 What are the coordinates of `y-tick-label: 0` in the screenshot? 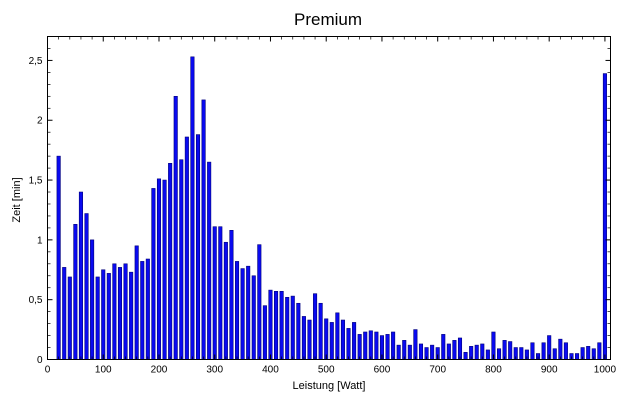 It's located at (40, 360).